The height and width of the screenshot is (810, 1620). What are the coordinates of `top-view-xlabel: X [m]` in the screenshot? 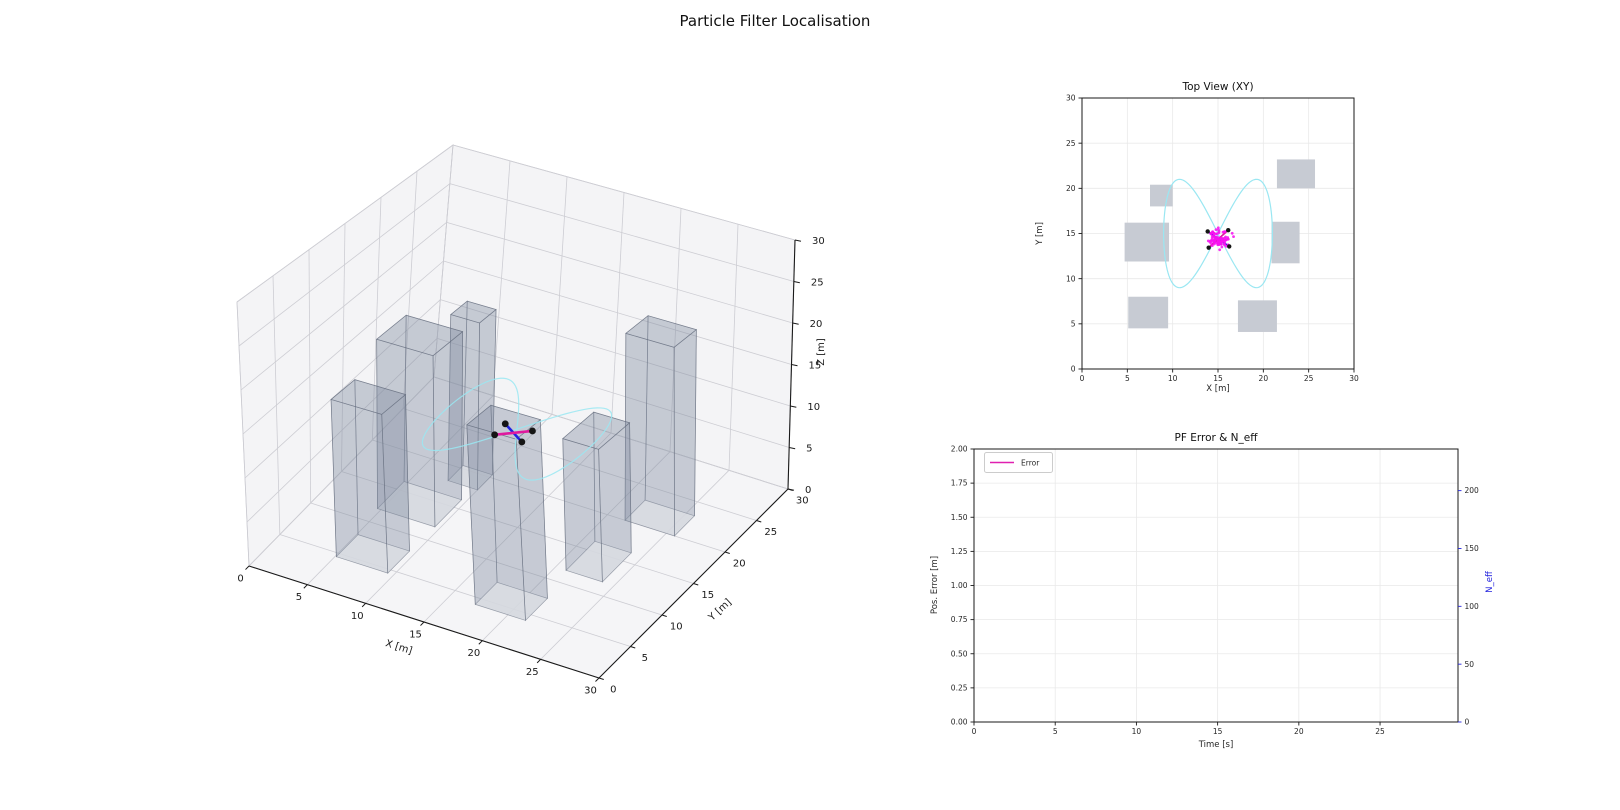 It's located at (1217, 389).